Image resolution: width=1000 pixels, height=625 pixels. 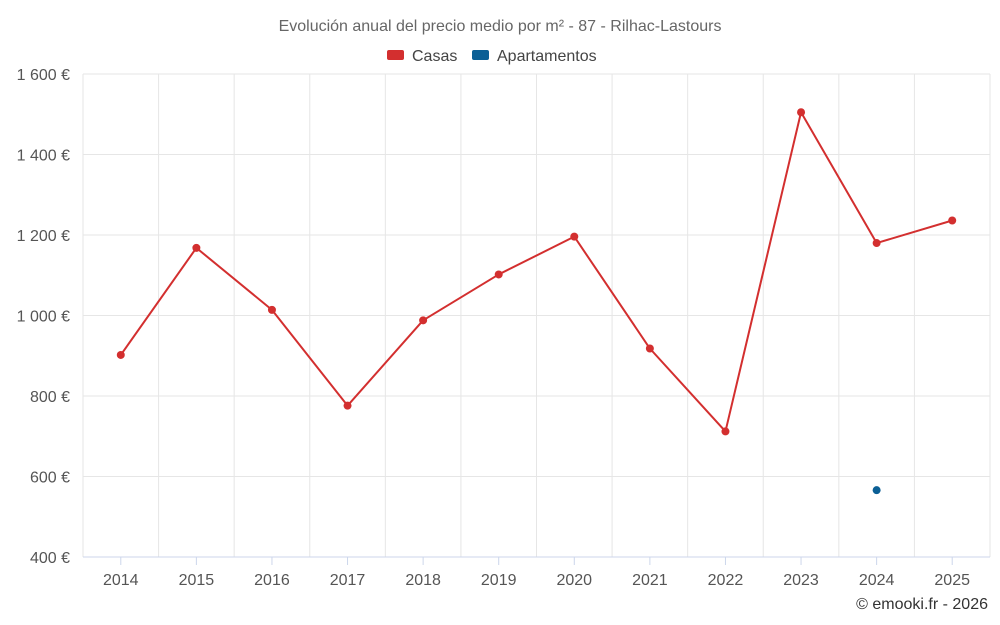 What do you see at coordinates (650, 580) in the screenshot?
I see `x-tick-label: 2021` at bounding box center [650, 580].